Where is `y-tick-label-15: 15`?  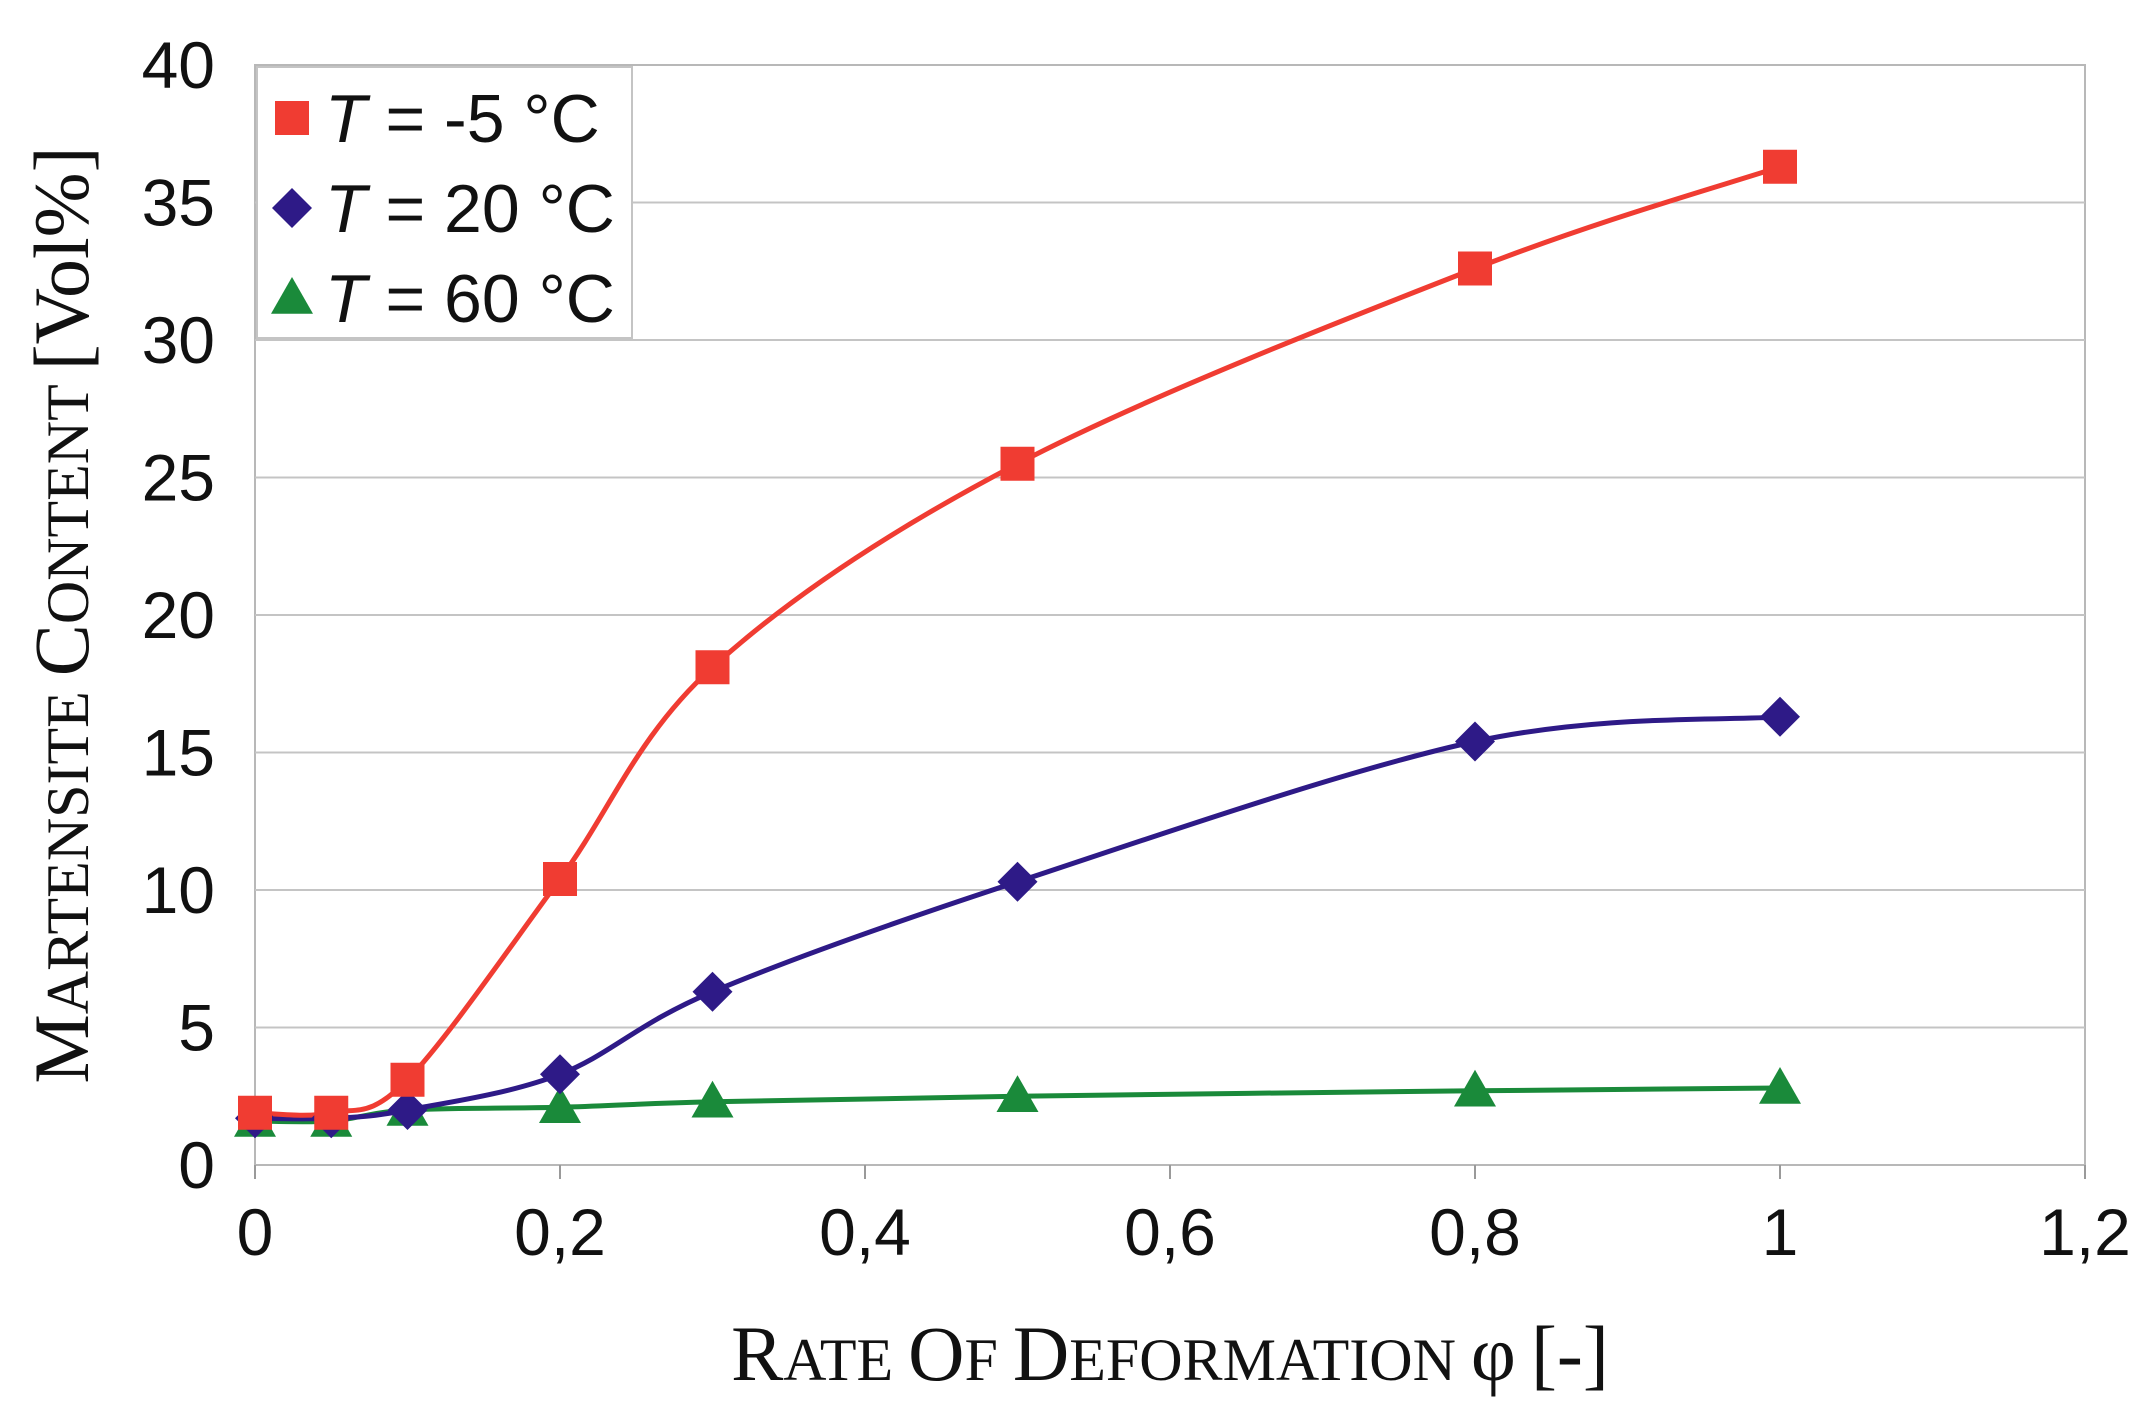
y-tick-label-15: 15 is located at coordinates (178, 753).